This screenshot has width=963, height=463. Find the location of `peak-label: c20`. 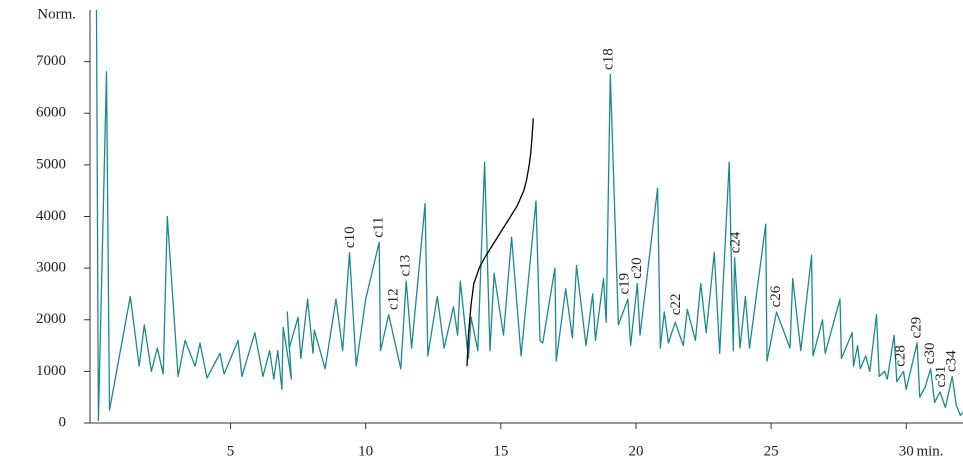

peak-label: c20 is located at coordinates (637, 268).